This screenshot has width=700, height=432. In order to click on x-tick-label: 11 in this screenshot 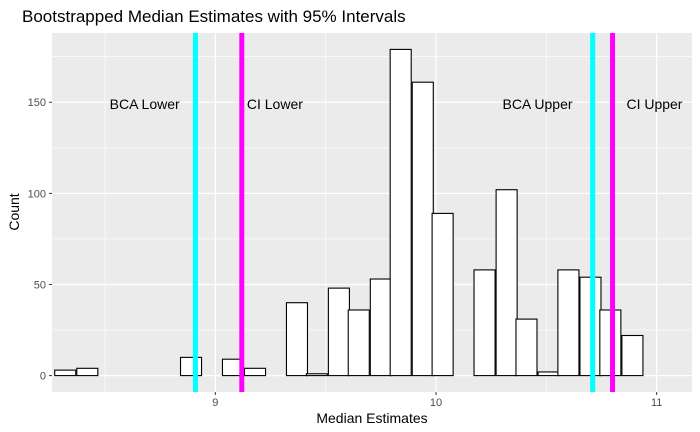, I will do `click(656, 403)`.